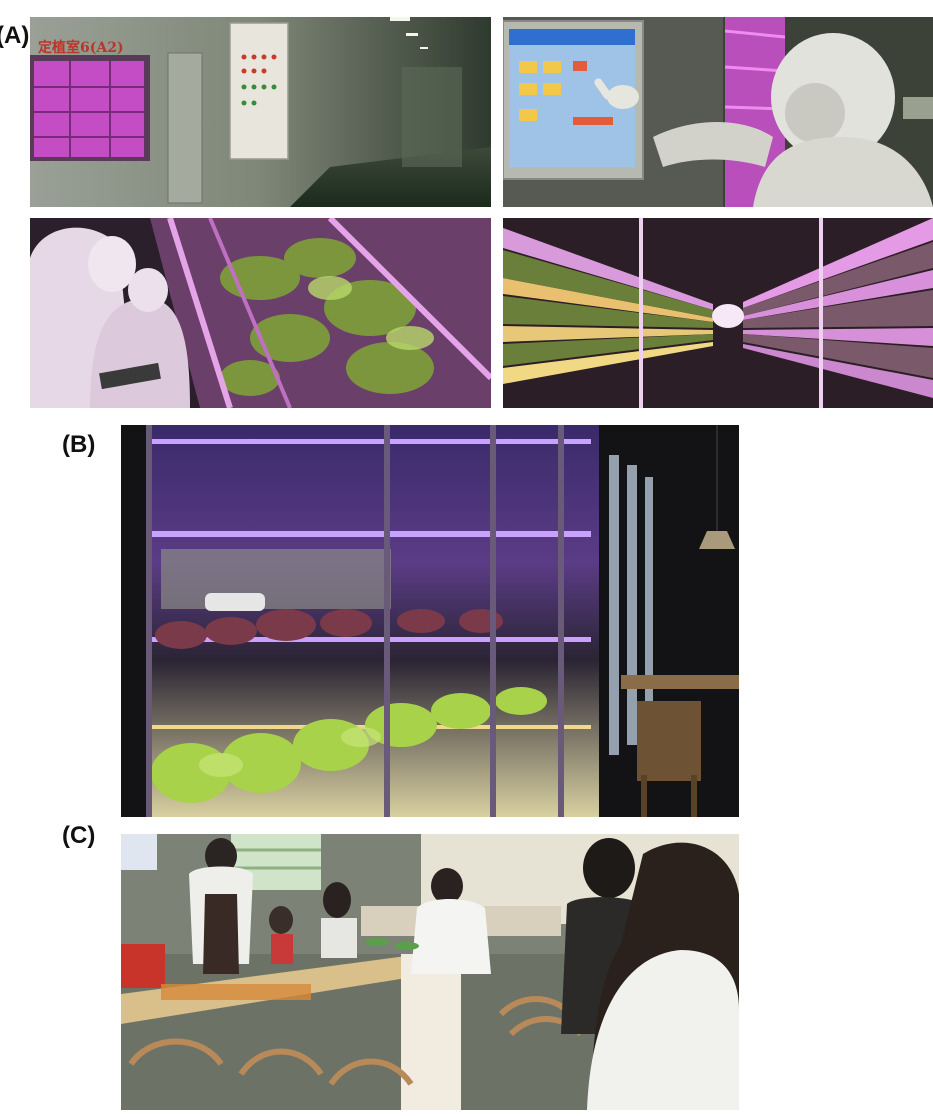 The image size is (933, 1116). Describe the element at coordinates (79, 835) in the screenshot. I see `panel-label-c: (C)` at that location.